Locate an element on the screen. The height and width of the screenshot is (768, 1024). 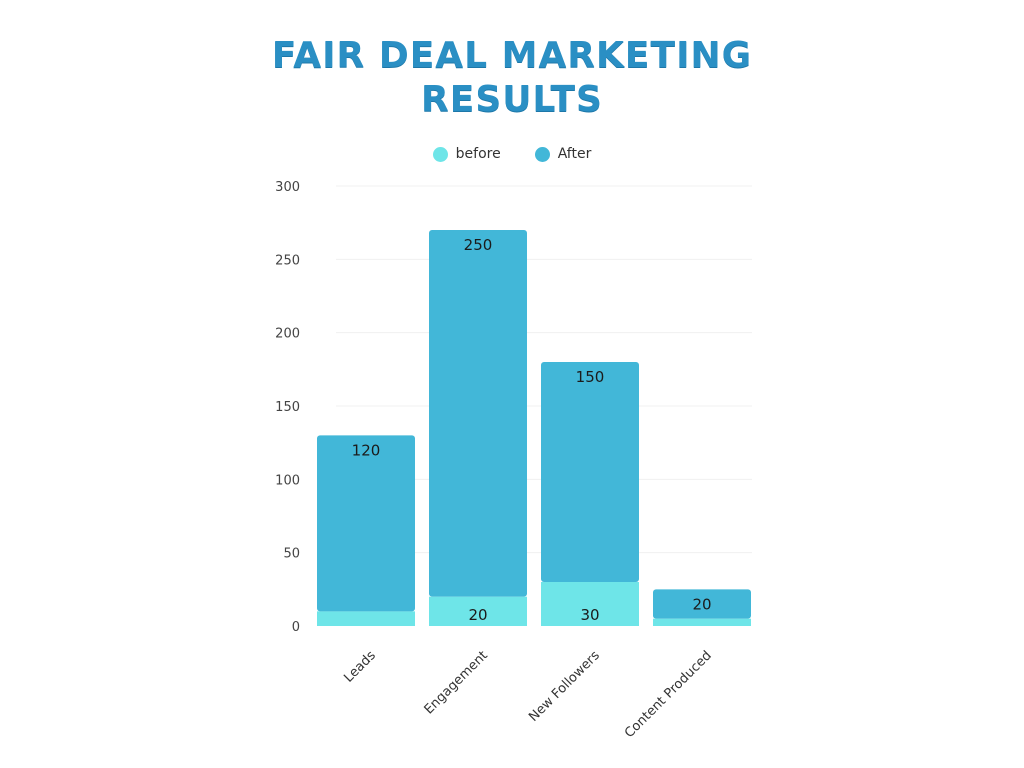
data-label-after-leads: 120 is located at coordinates (366, 450).